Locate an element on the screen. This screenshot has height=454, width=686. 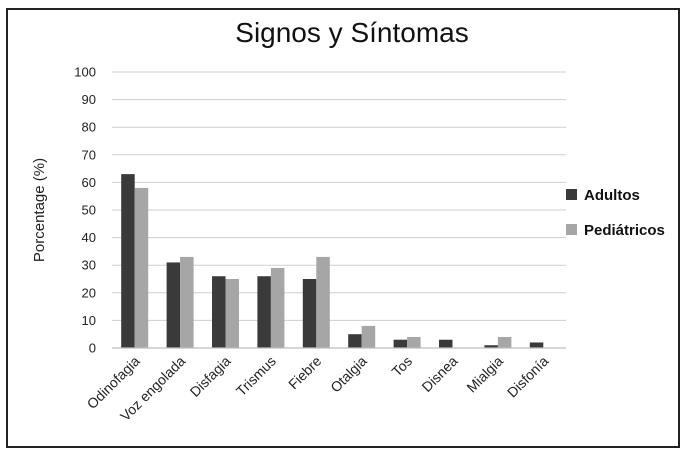
chart-title: Signos y Síntomas is located at coordinates (351, 32).